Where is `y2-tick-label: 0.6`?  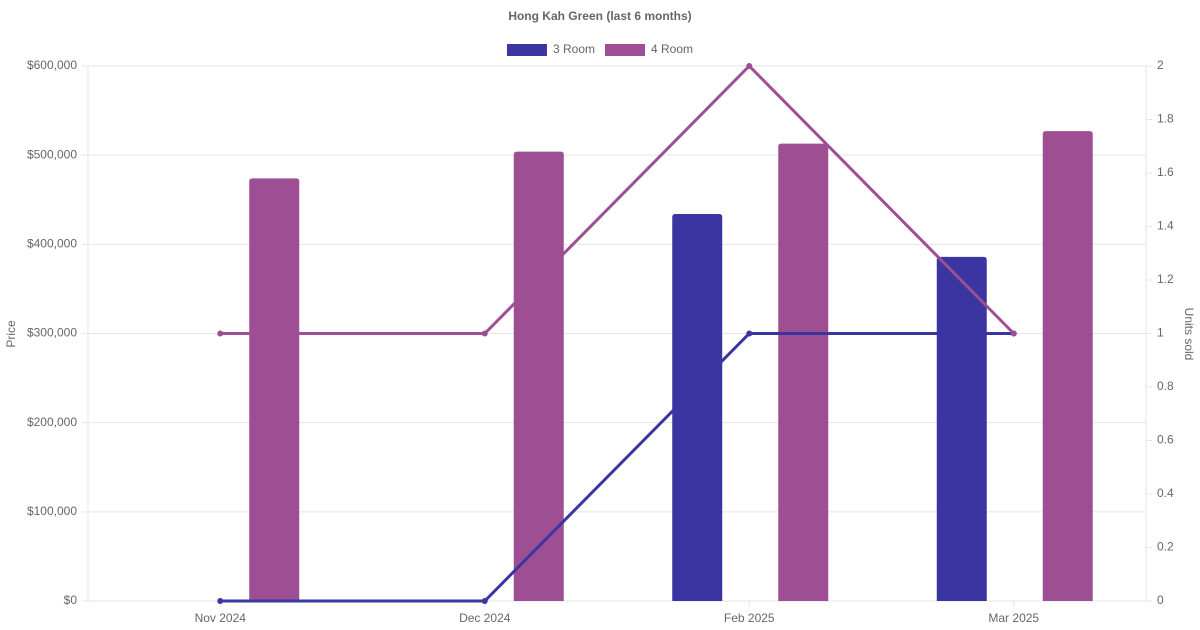
y2-tick-label: 0.6 is located at coordinates (1165, 440).